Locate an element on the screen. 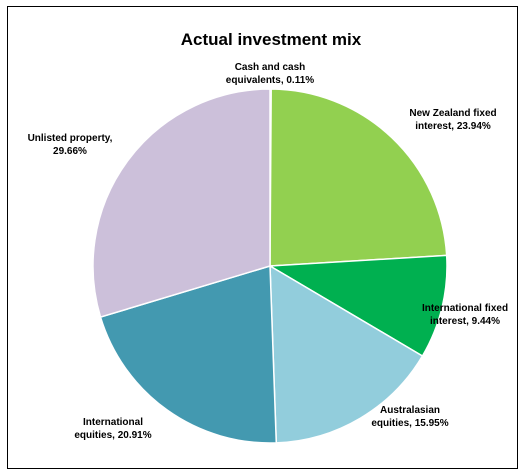  slice-label-line: interest, 9.44% is located at coordinates (465, 321).